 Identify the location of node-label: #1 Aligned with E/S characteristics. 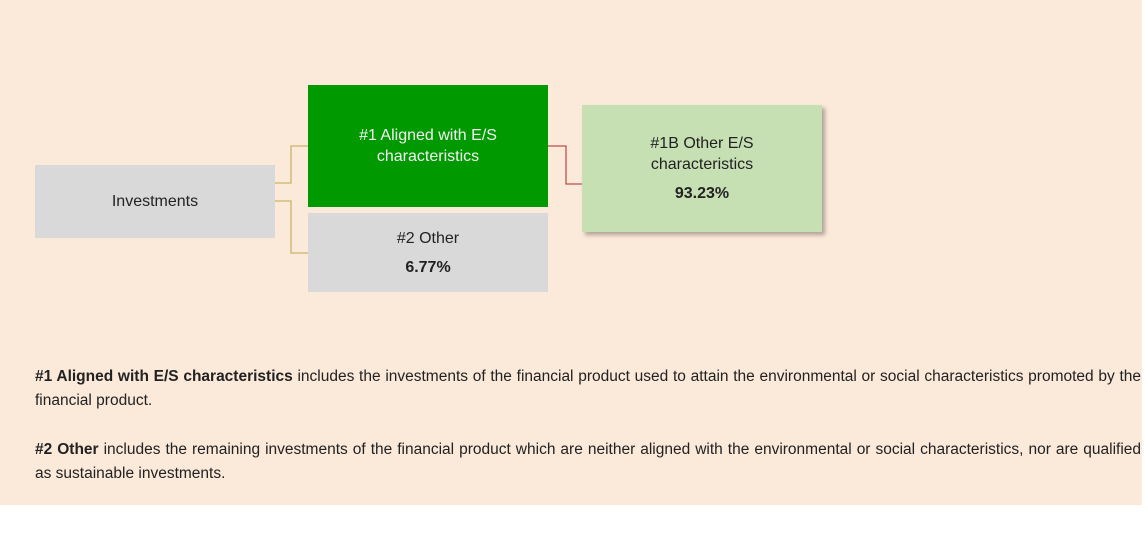
(428, 146).